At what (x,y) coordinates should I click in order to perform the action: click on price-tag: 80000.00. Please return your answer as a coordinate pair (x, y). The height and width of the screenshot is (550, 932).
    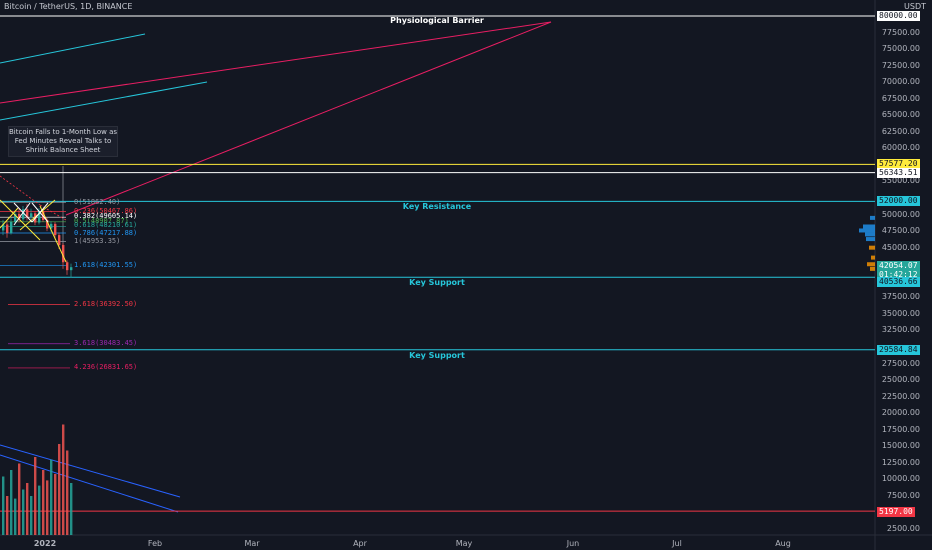
    Looking at the image, I should click on (898, 16).